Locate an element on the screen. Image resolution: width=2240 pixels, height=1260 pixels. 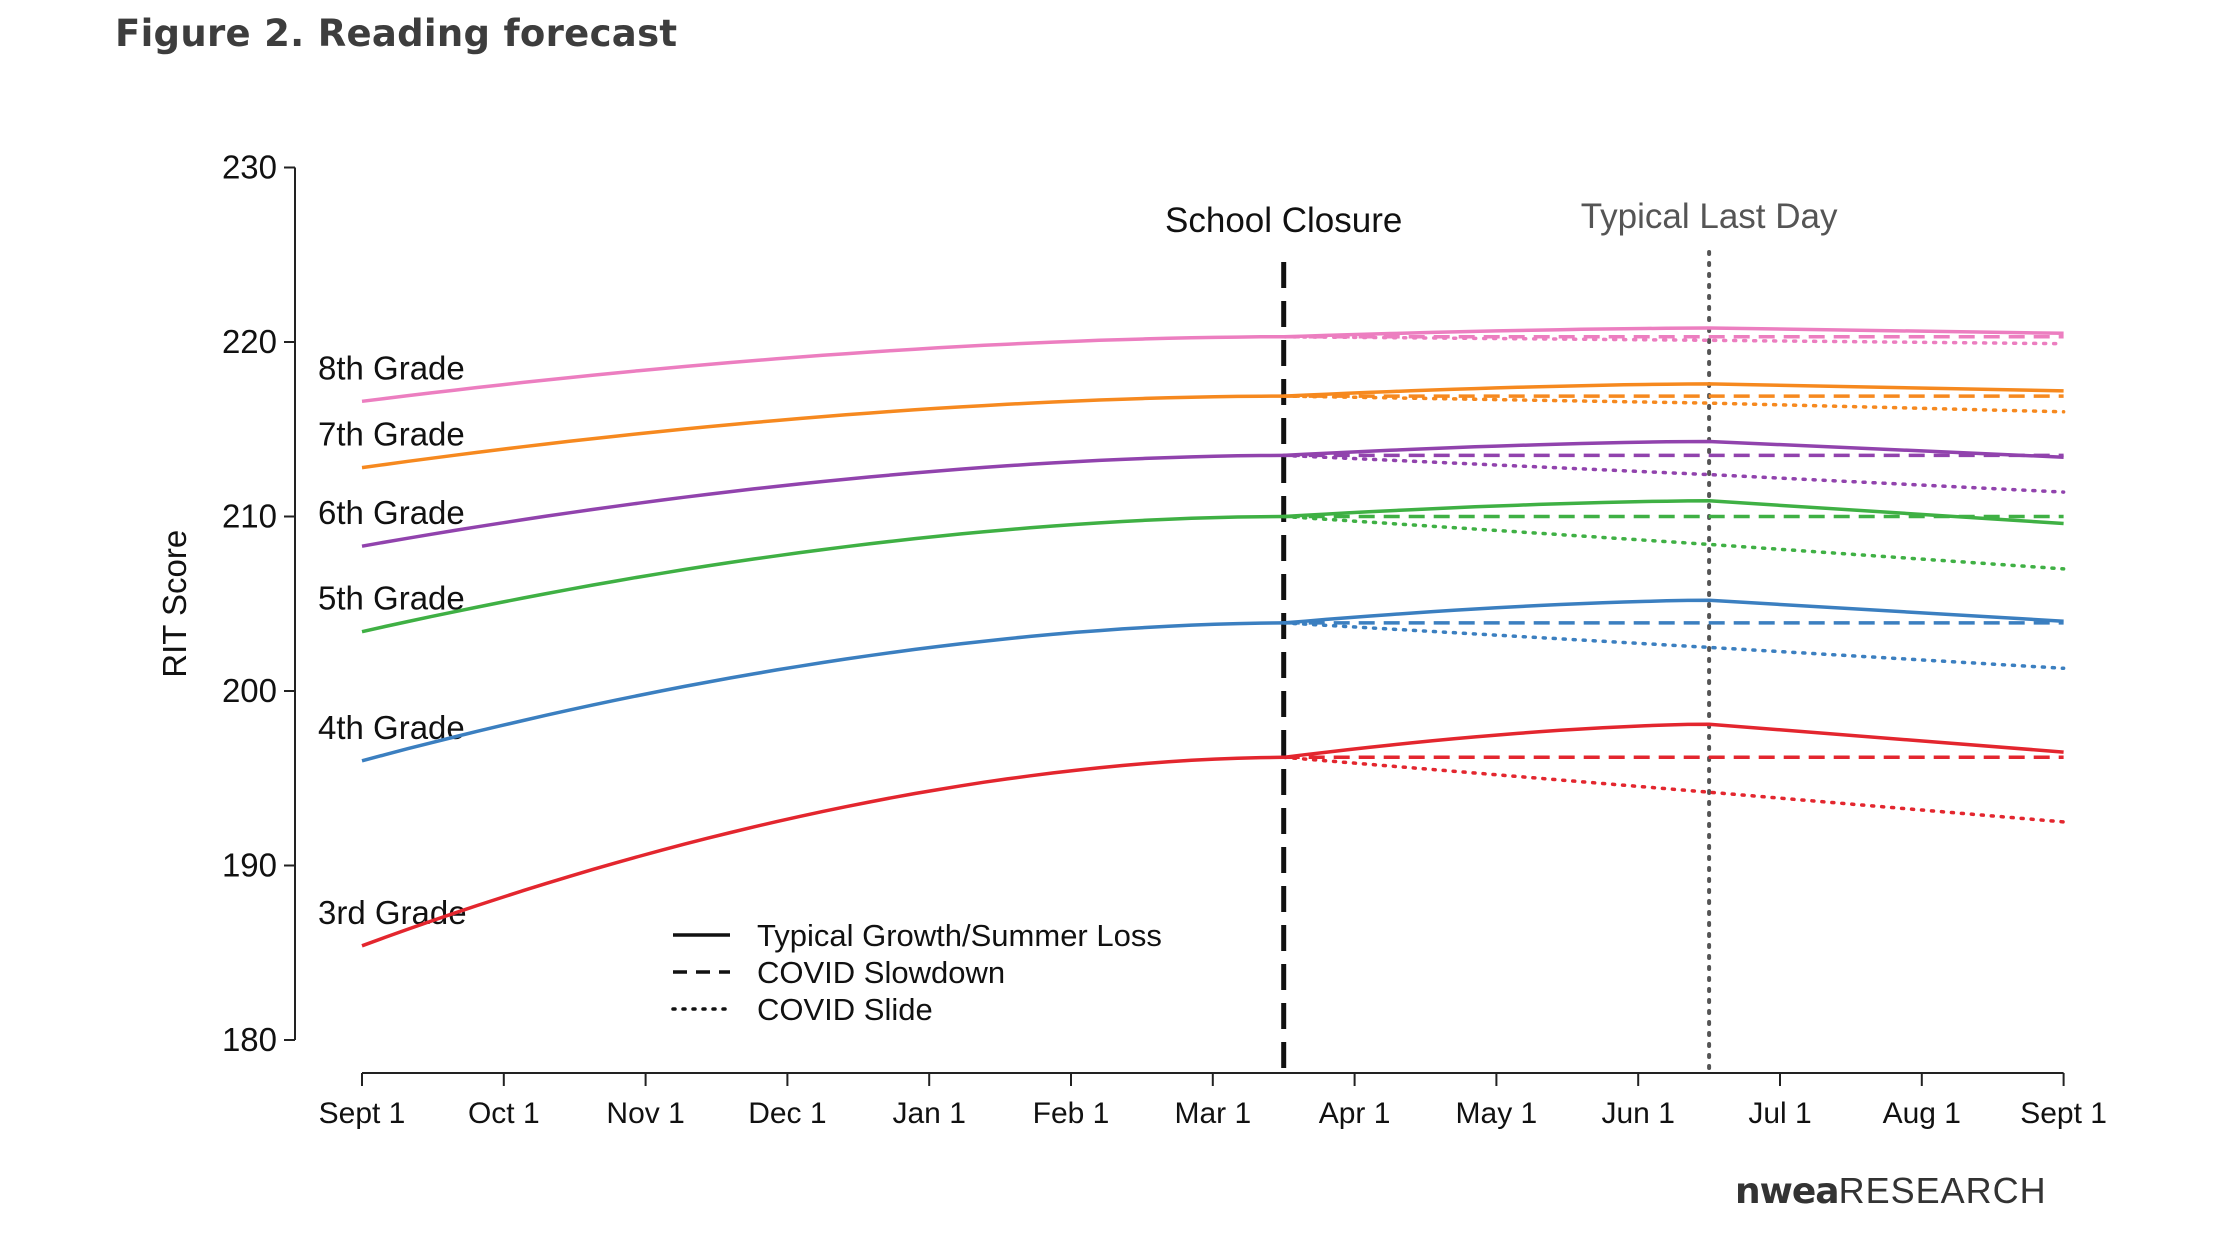
series-0-pre-closure is located at coordinates (822, 851).